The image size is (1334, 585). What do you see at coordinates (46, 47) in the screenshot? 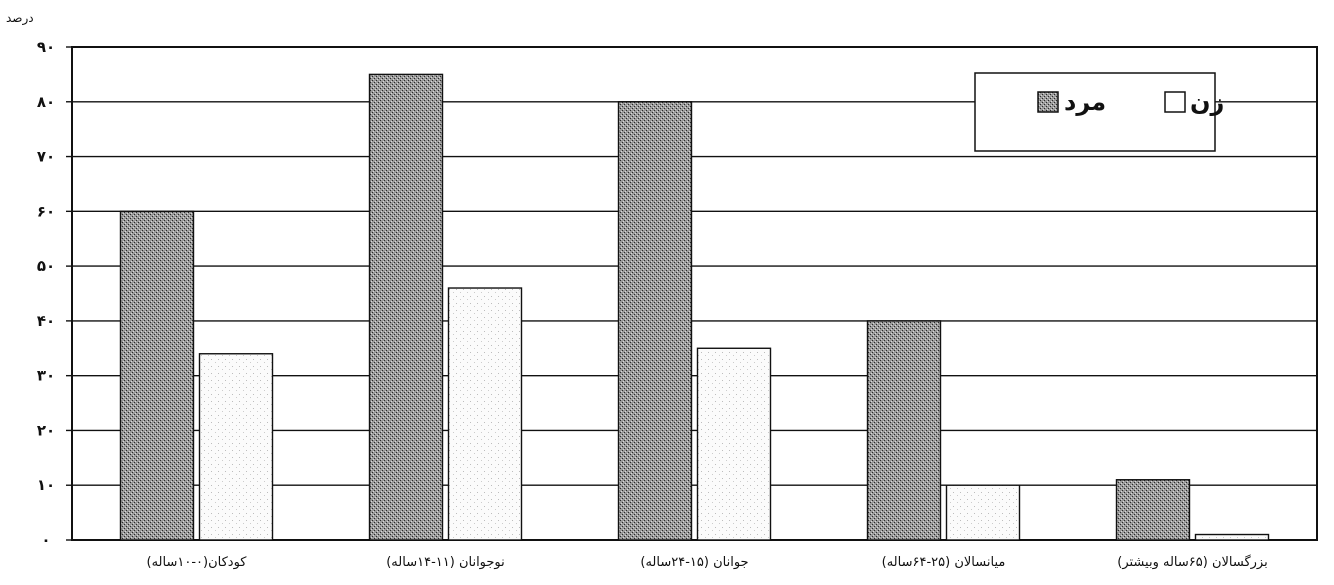
I see `y-tick-label: ۹۰` at bounding box center [46, 47].